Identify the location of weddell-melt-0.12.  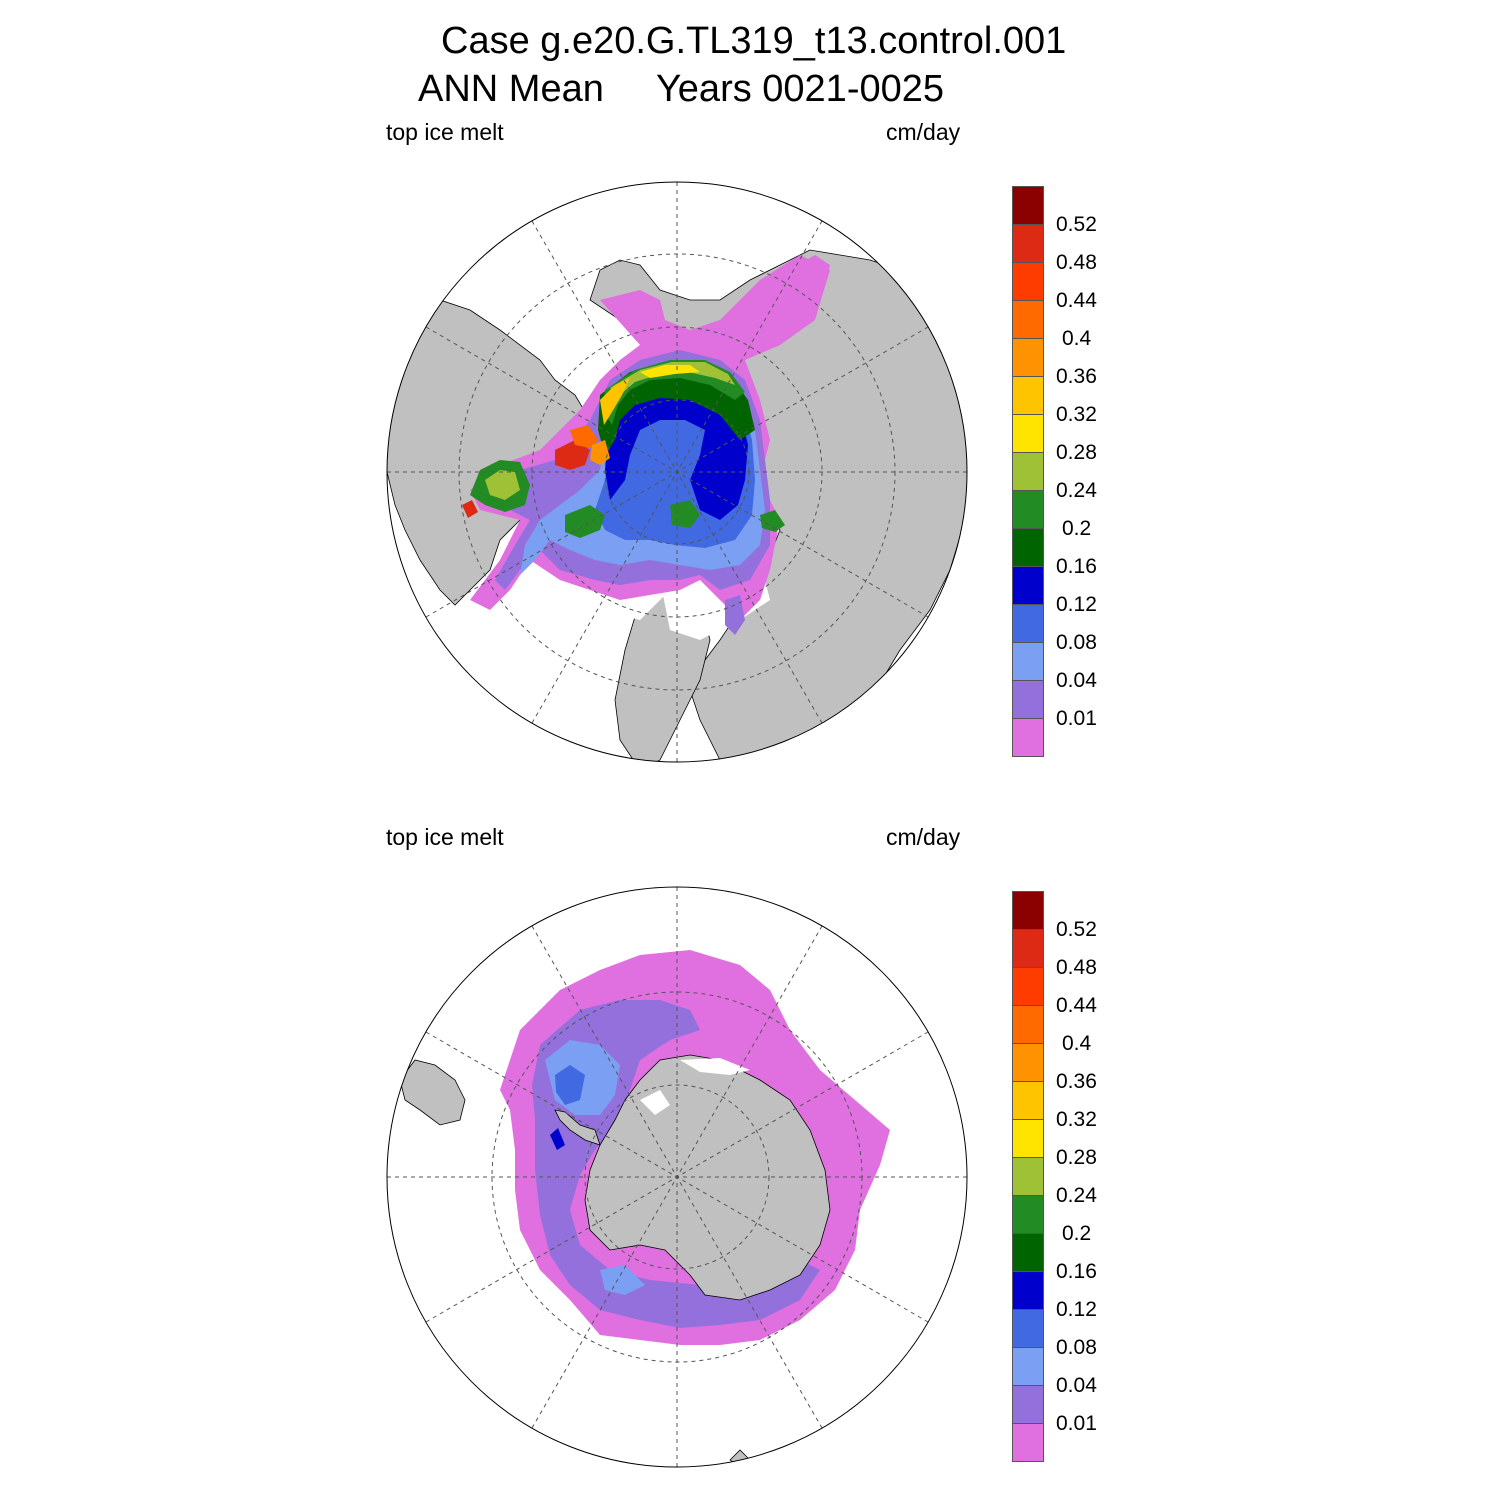
(570, 1085).